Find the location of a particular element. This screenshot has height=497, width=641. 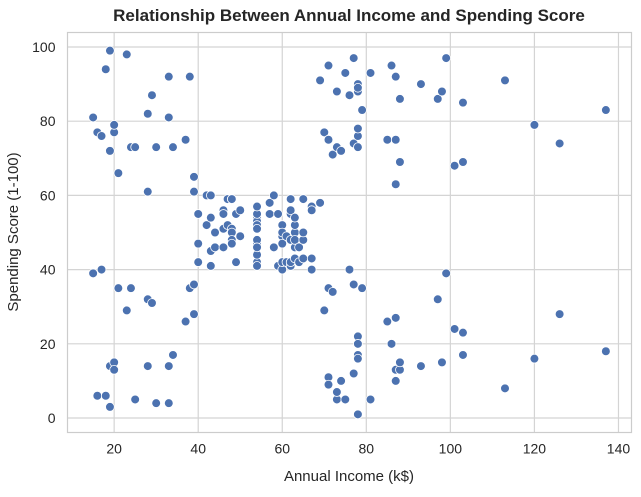

x-tick-label: 60 is located at coordinates (282, 449).